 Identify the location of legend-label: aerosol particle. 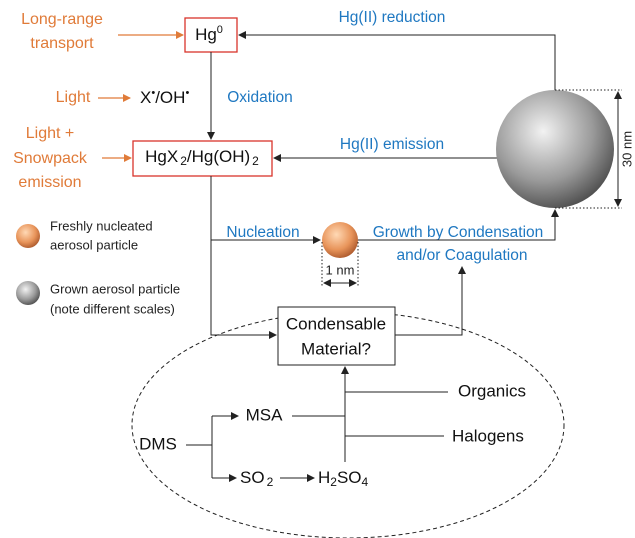
(94, 244).